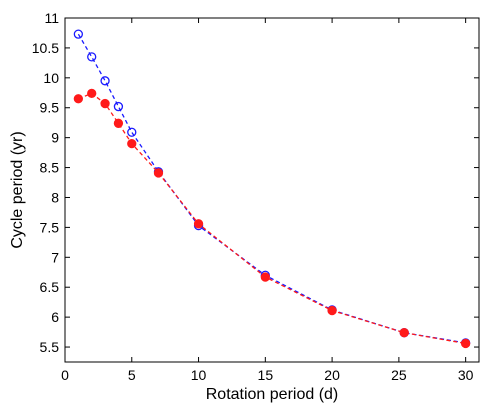  Describe the element at coordinates (272, 394) in the screenshot. I see `x-axis-title: Rotation period (d)` at that location.